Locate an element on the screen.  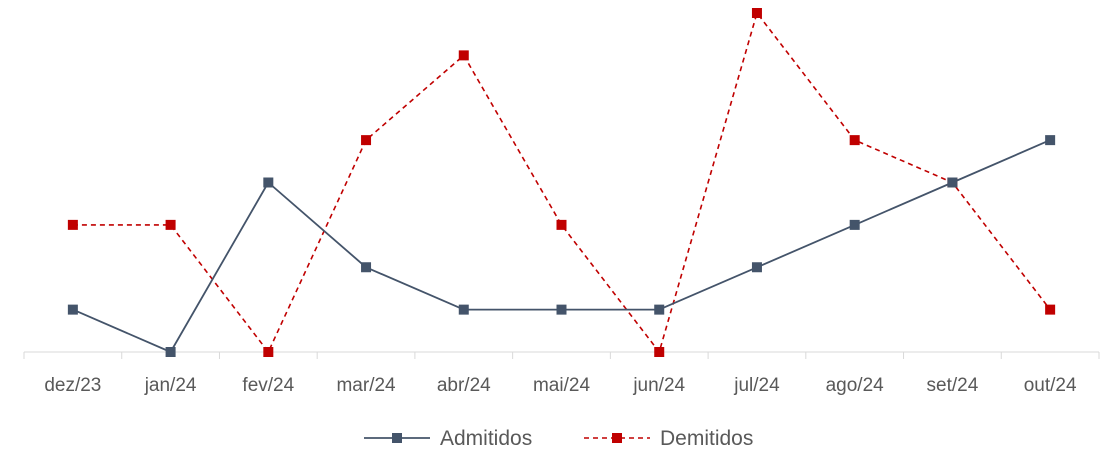
x-tick-label: jun/24 is located at coordinates (658, 385).